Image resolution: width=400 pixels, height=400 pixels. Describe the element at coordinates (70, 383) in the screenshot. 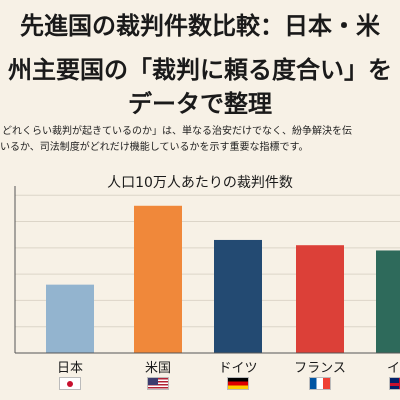

I see `flag-jp-icon` at that location.